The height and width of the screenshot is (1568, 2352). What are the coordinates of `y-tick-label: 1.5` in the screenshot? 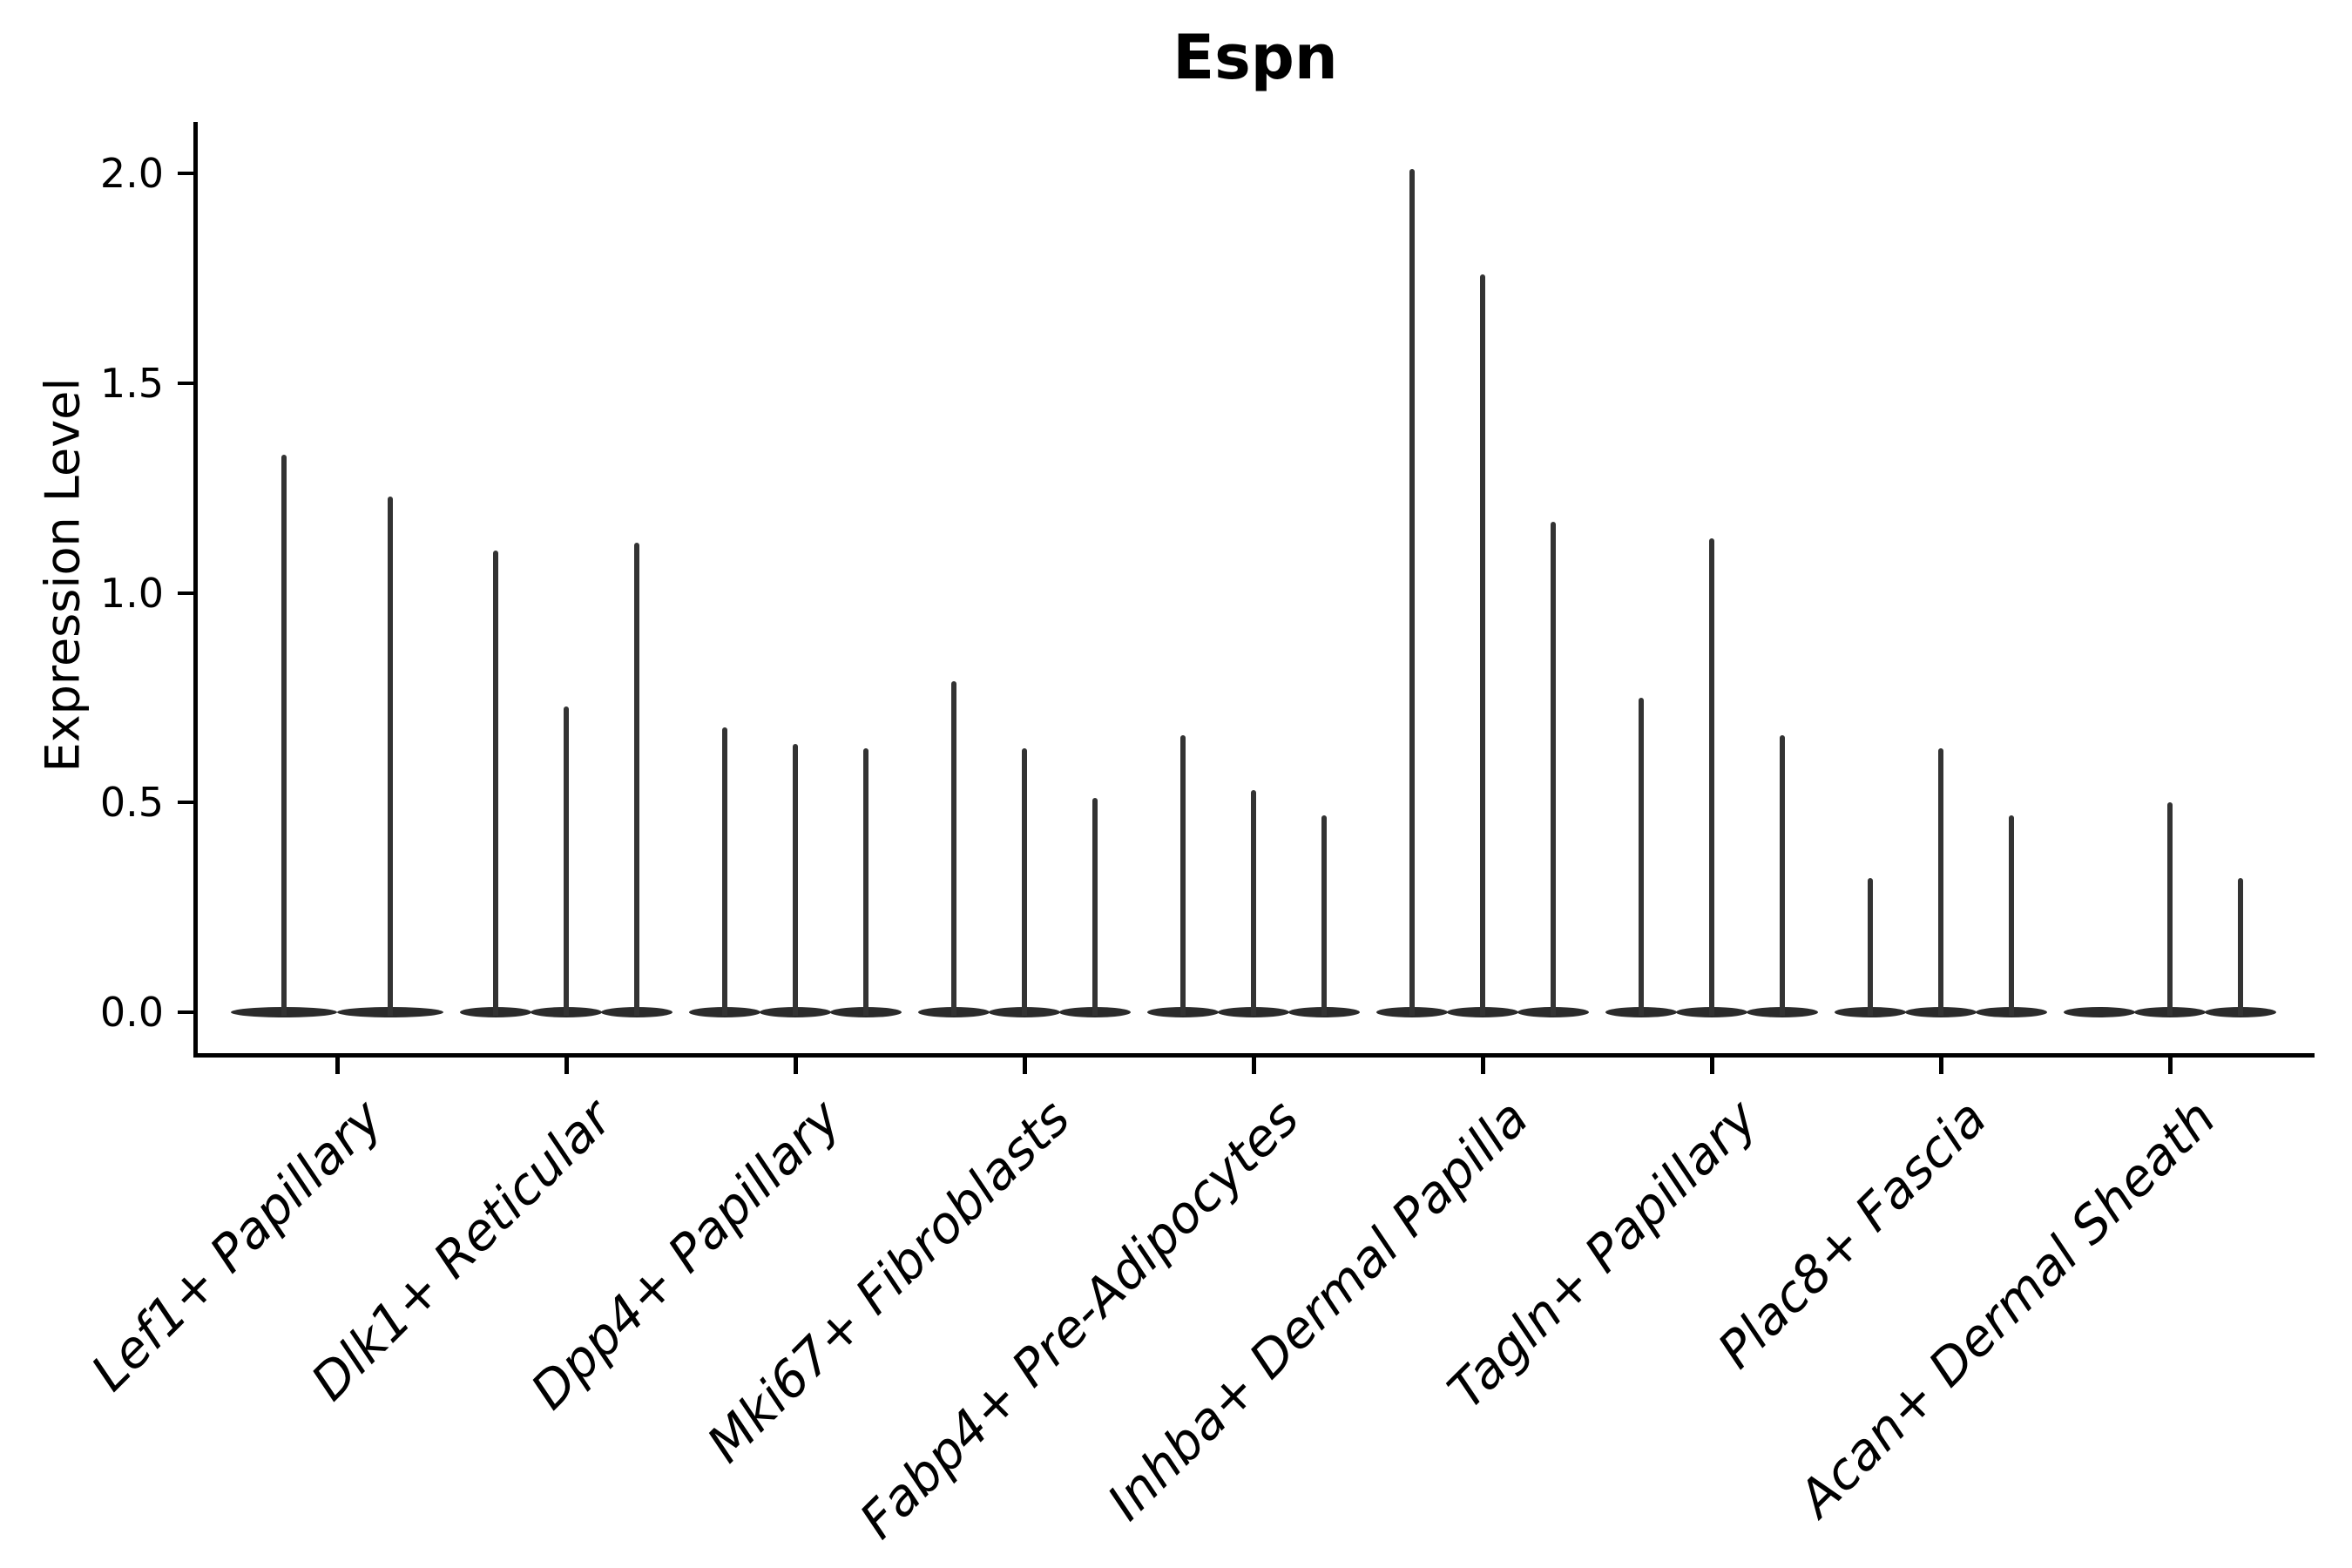 It's located at (131, 383).